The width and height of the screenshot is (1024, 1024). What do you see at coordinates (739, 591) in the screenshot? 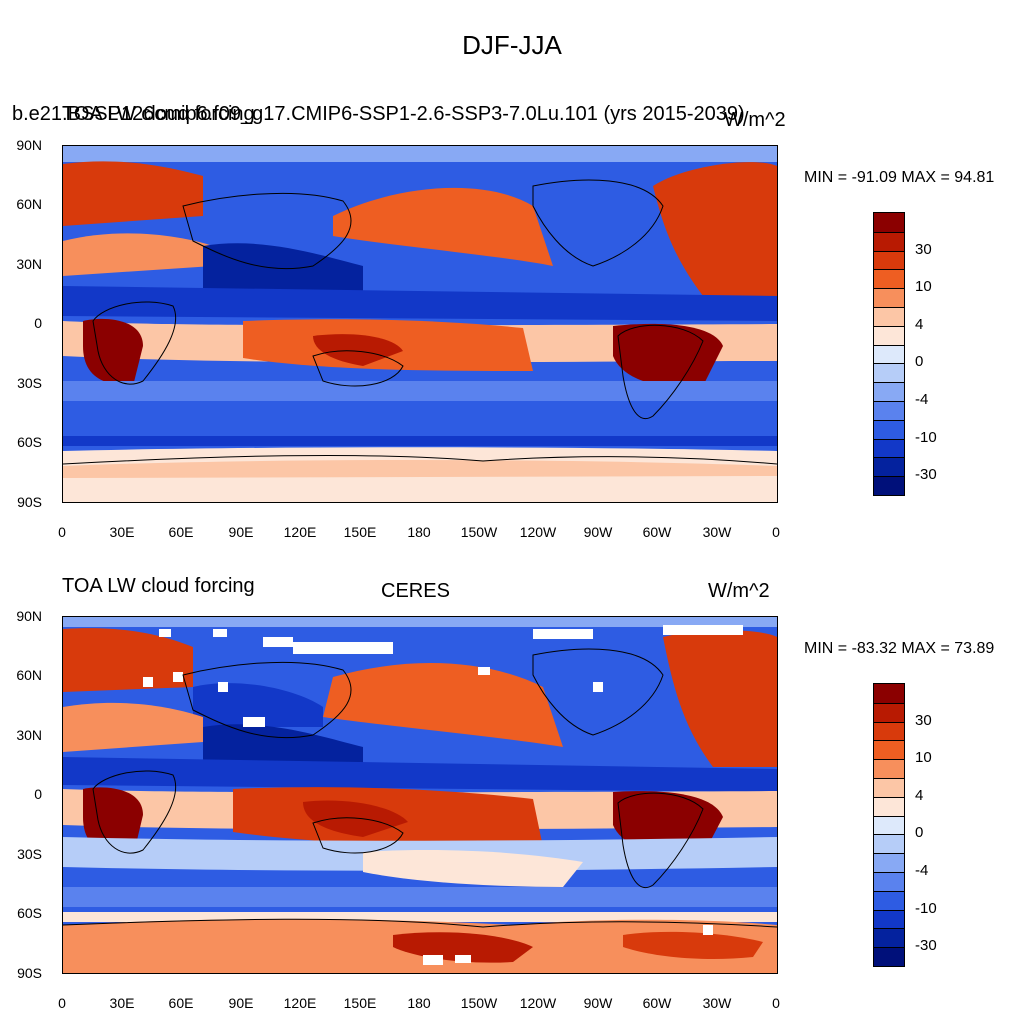
I see `panel2-units-label: W/m^2` at bounding box center [739, 591].